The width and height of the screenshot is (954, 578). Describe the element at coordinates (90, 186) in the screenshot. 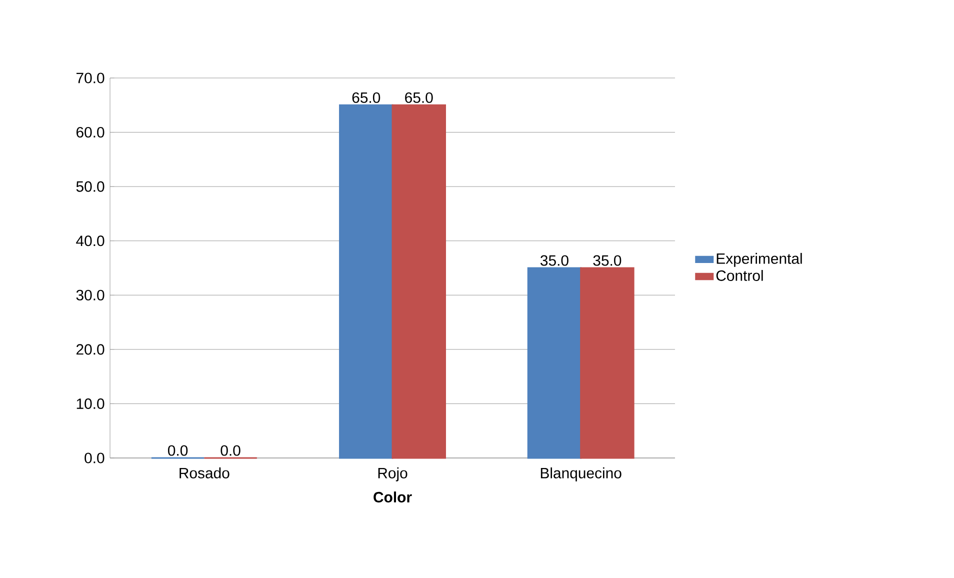

I see `y-tick-label: 50.0` at that location.